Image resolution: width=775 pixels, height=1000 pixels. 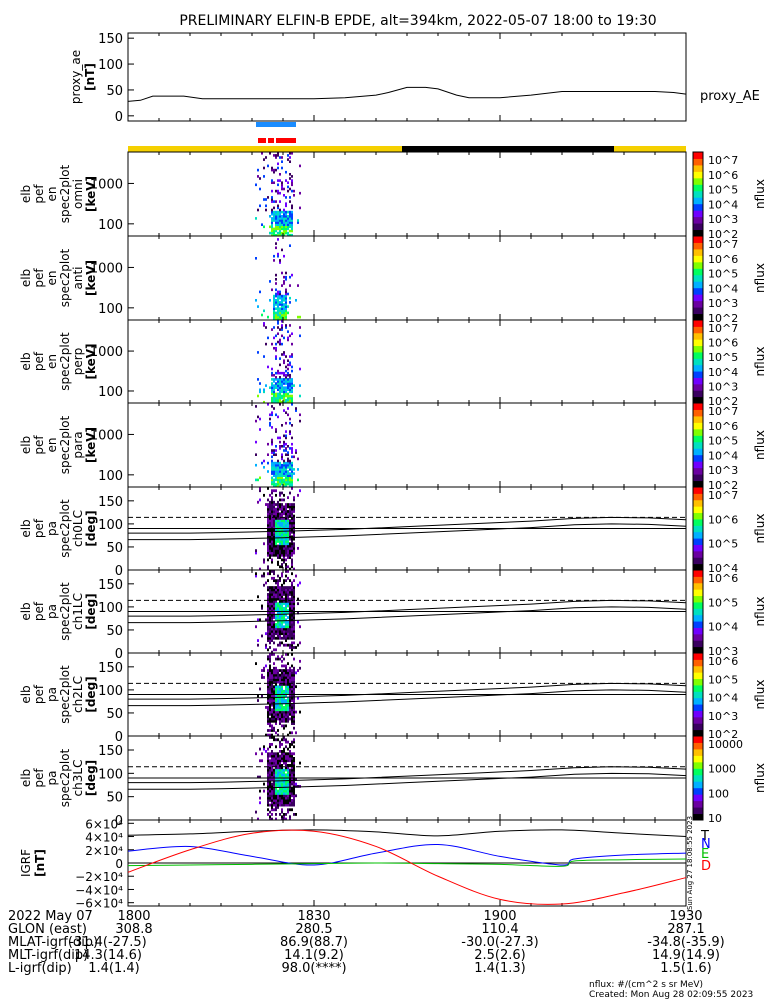 What do you see at coordinates (723, 160) in the screenshot?
I see `colorbar-tick-label: 10^7` at bounding box center [723, 160].